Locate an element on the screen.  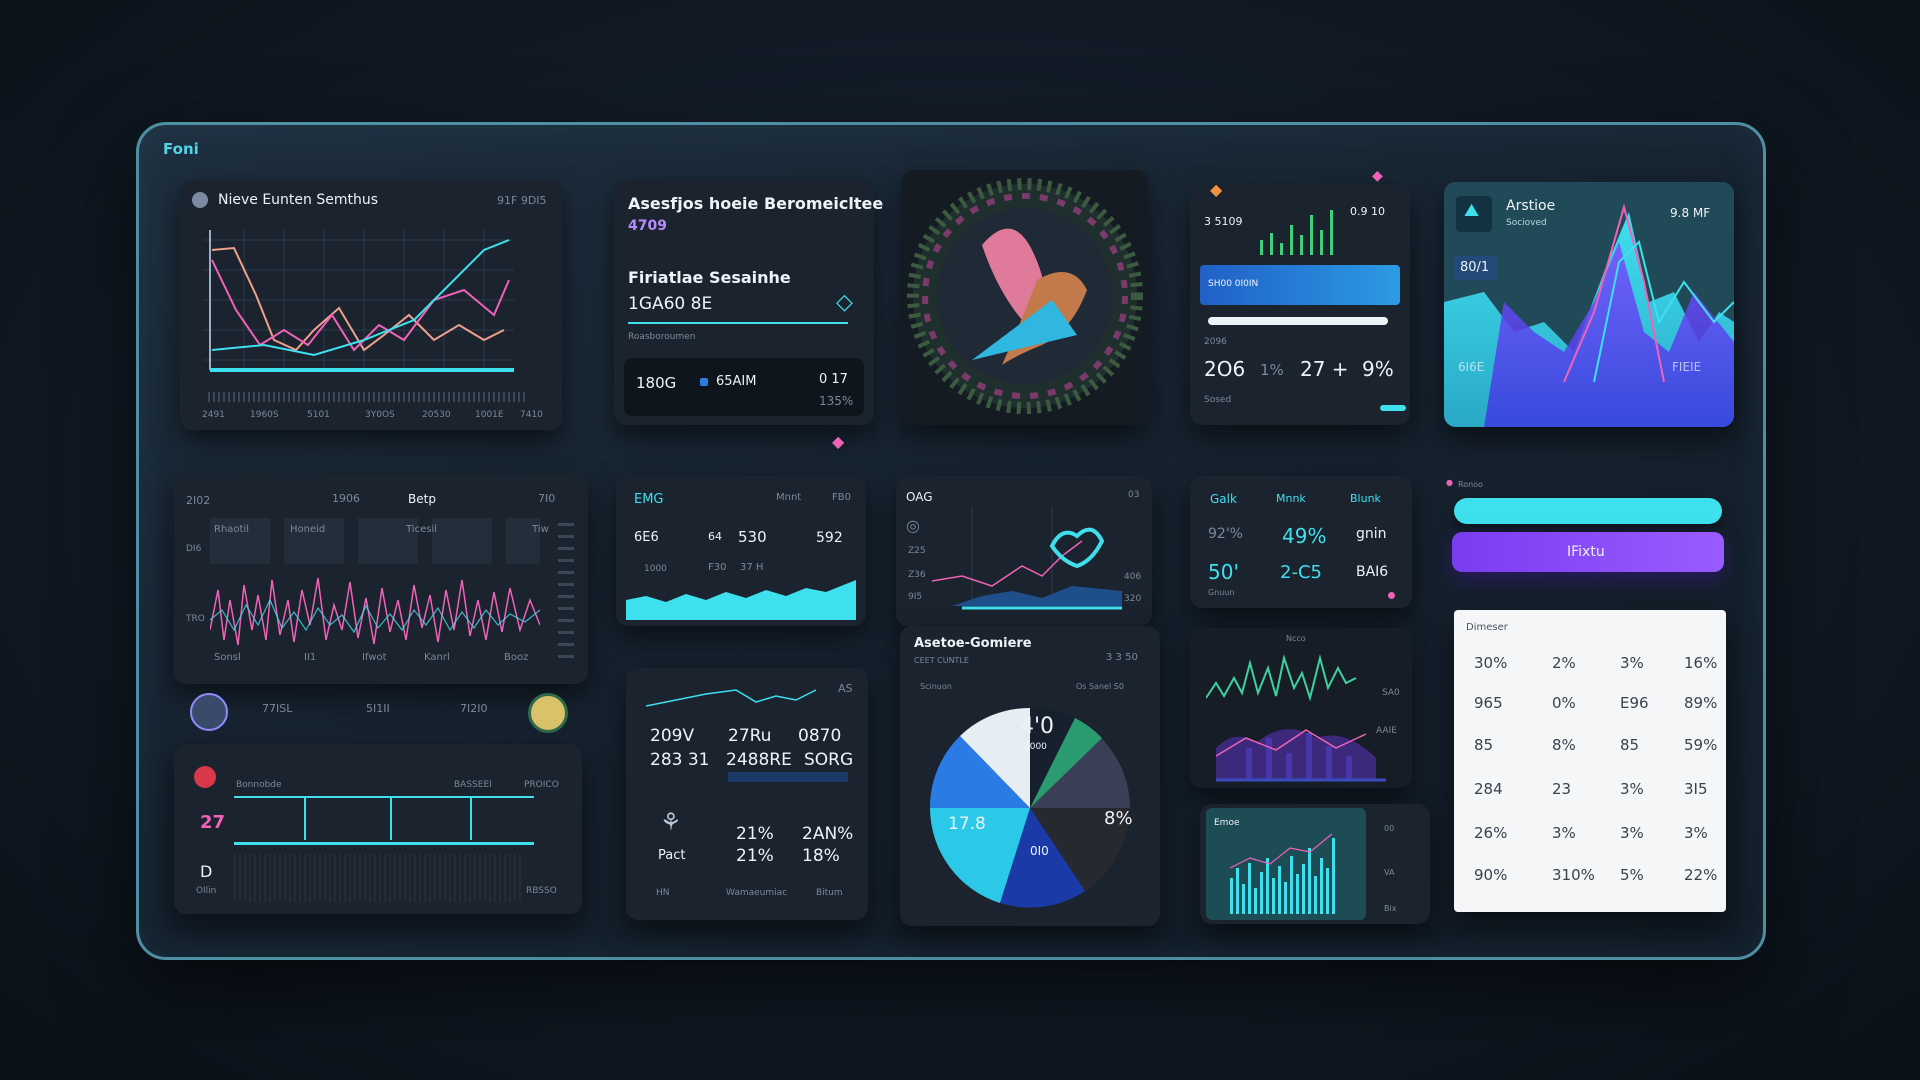
bar-chart-card: Emoe 00 VA Bix is located at coordinates (1315, 864).